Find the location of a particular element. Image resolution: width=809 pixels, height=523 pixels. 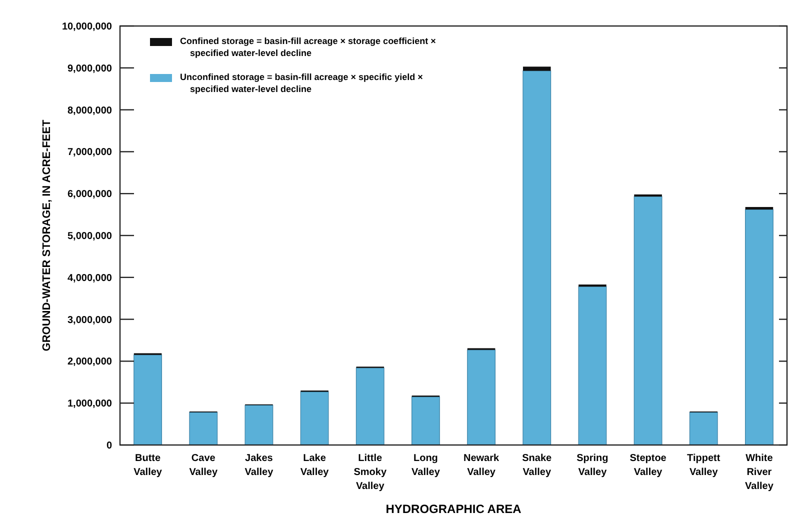

x-tick-label: Spring Valley is located at coordinates (592, 465).